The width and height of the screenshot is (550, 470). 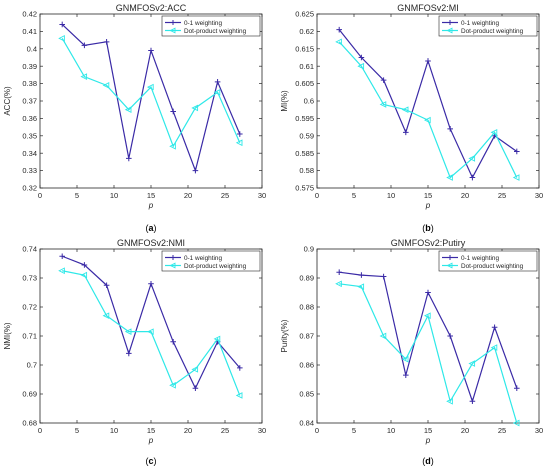 I want to click on y-tick-label: 0.605, so click(x=304, y=83).